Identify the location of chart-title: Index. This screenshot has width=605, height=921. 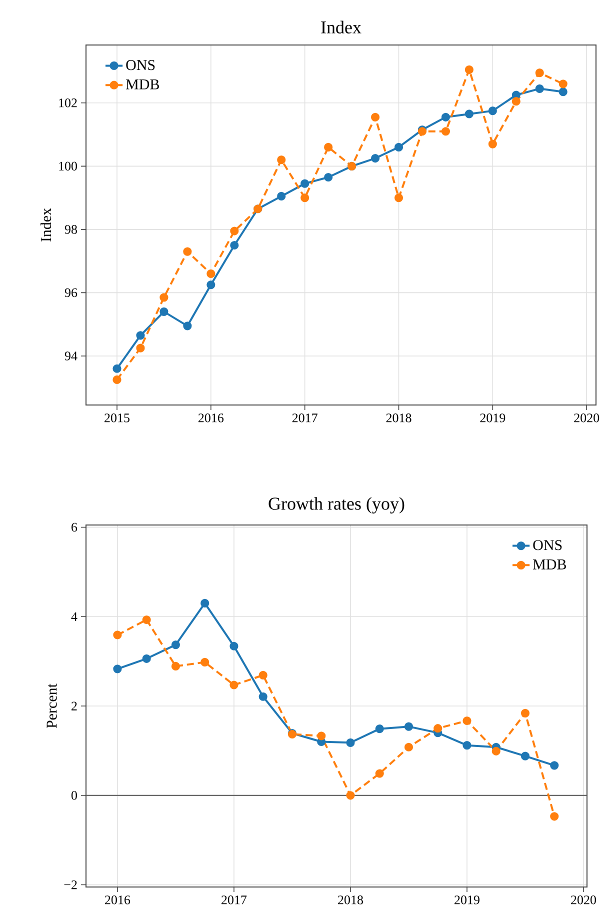
(341, 27).